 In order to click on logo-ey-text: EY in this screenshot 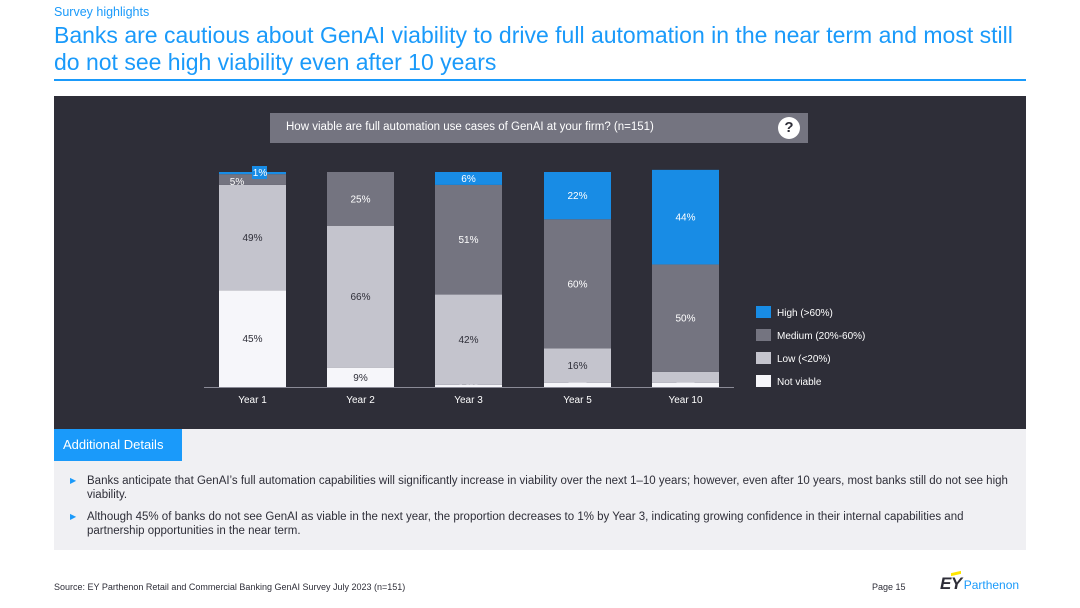, I will do `click(951, 583)`.